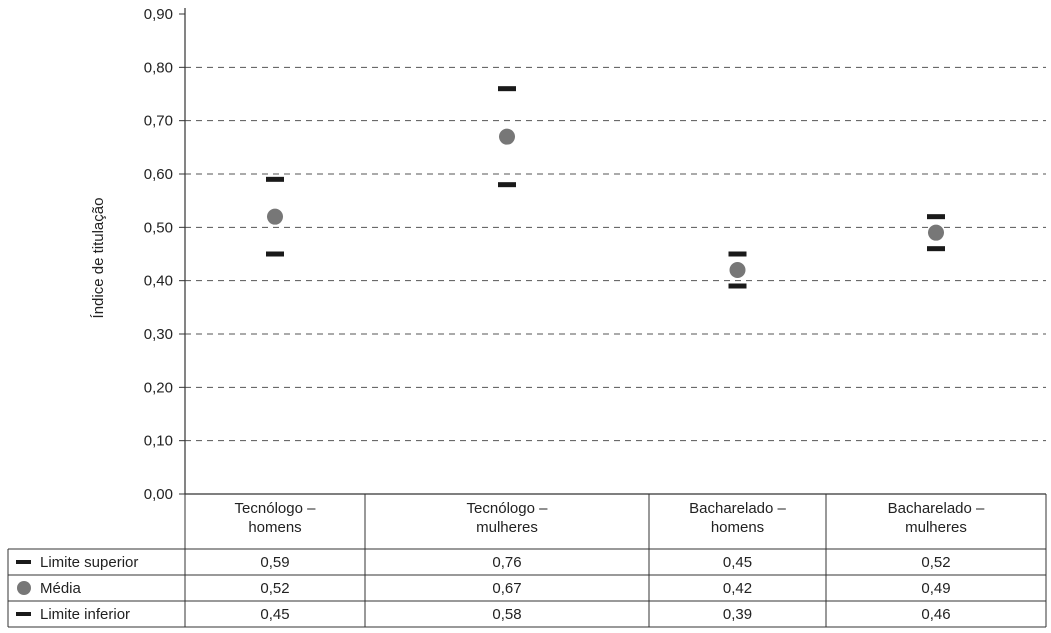 This screenshot has height=633, width=1051. What do you see at coordinates (158, 334) in the screenshot?
I see `y-tick-label: 0,30` at bounding box center [158, 334].